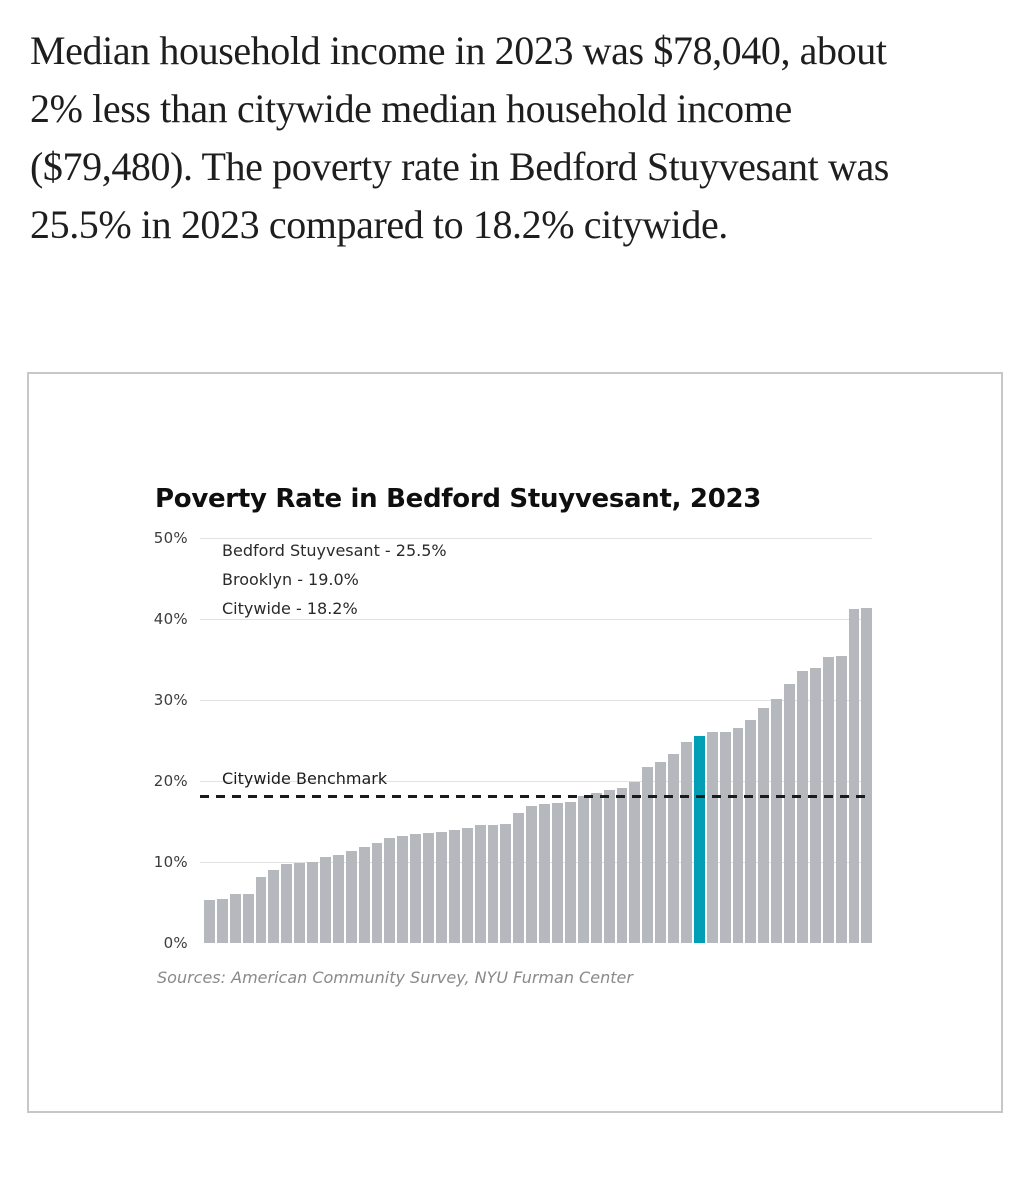 The height and width of the screenshot is (1200, 1029). Describe the element at coordinates (458, 499) in the screenshot. I see `chart-title: Poverty Rate in Bedford Stuyvesant, 2023` at that location.